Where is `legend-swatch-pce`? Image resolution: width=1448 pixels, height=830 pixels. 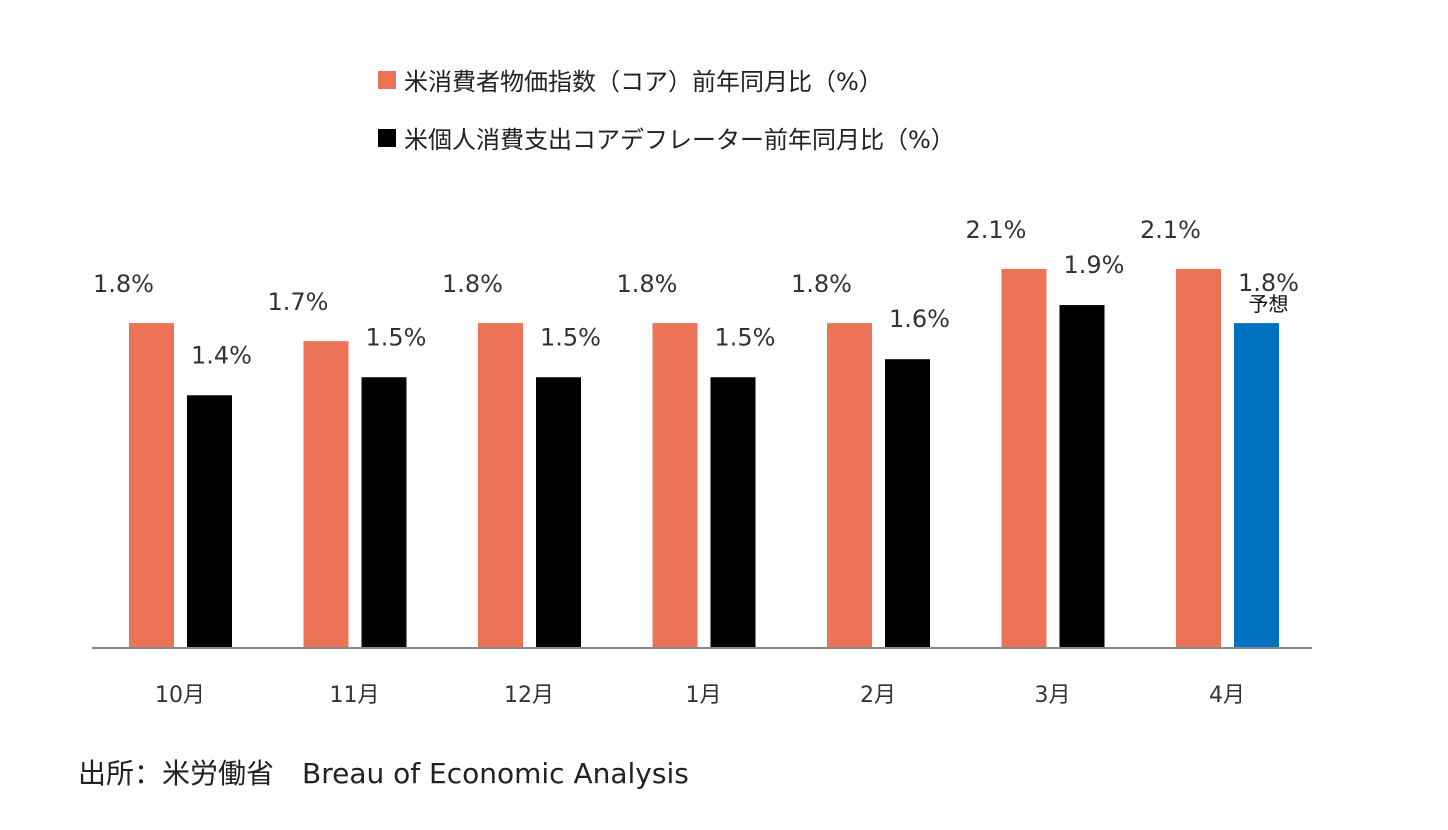
legend-swatch-pce is located at coordinates (387, 137).